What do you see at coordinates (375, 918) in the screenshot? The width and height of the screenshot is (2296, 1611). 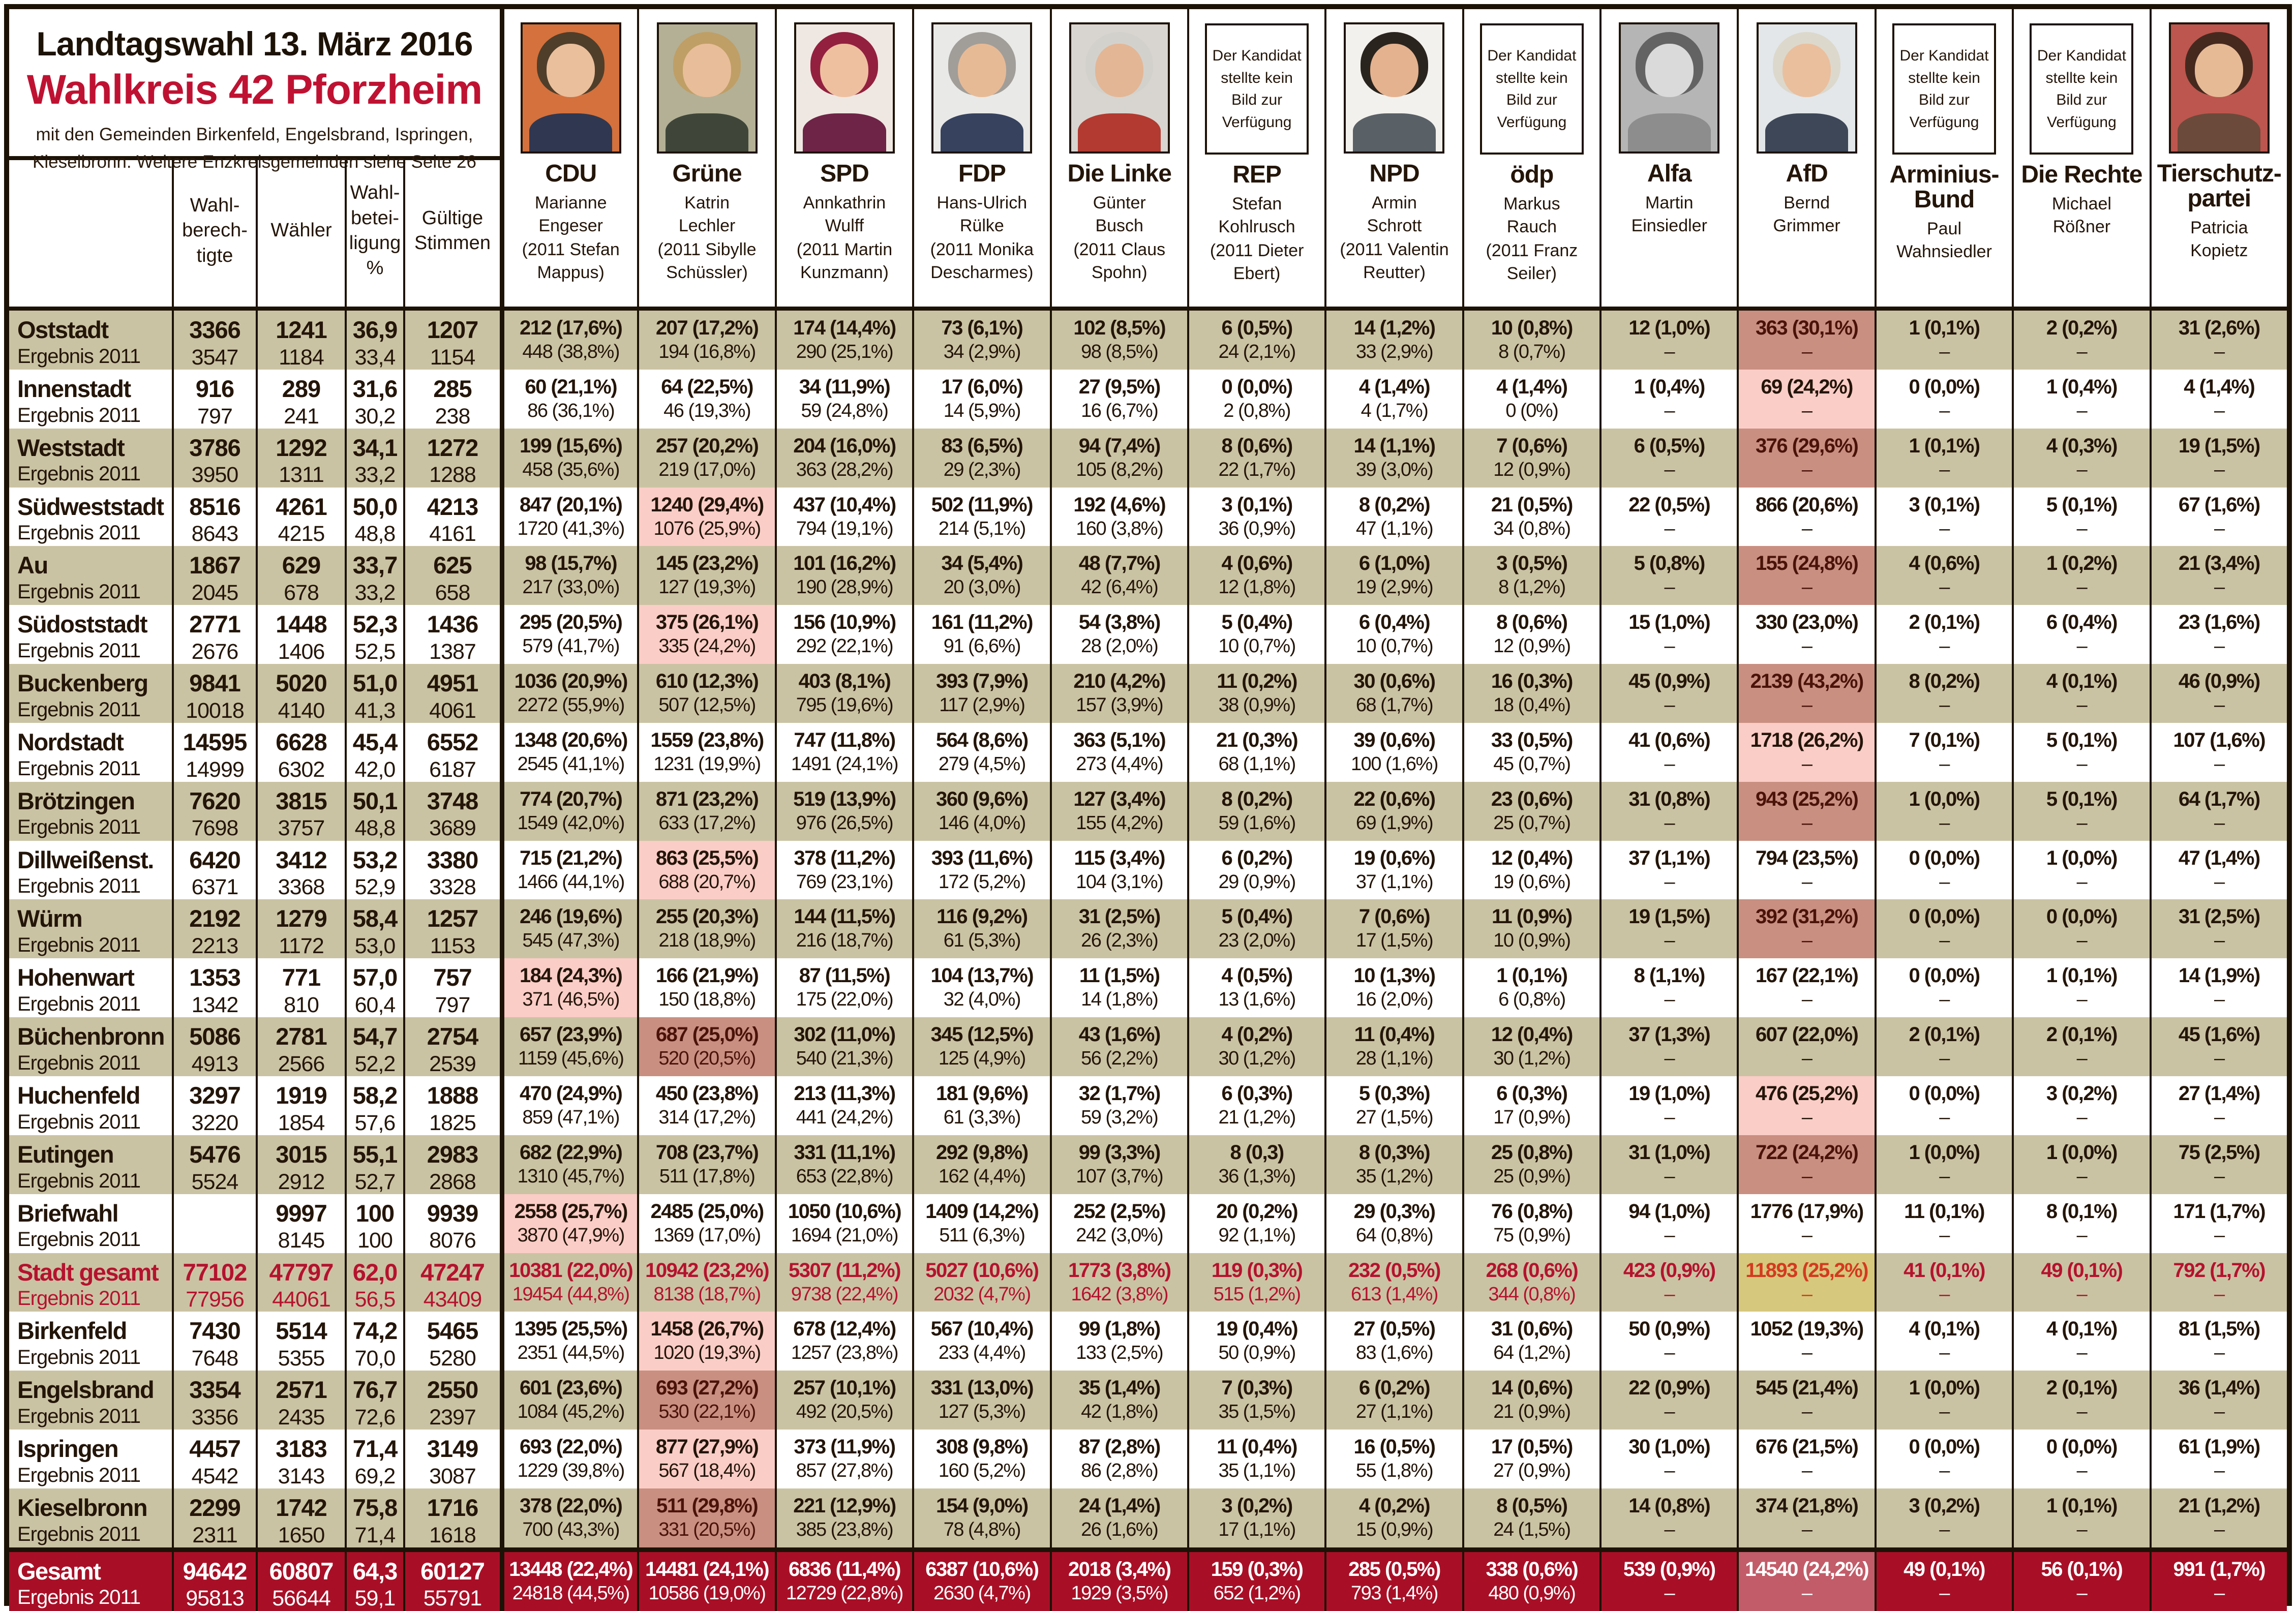 I see `value-current: 58,4` at bounding box center [375, 918].